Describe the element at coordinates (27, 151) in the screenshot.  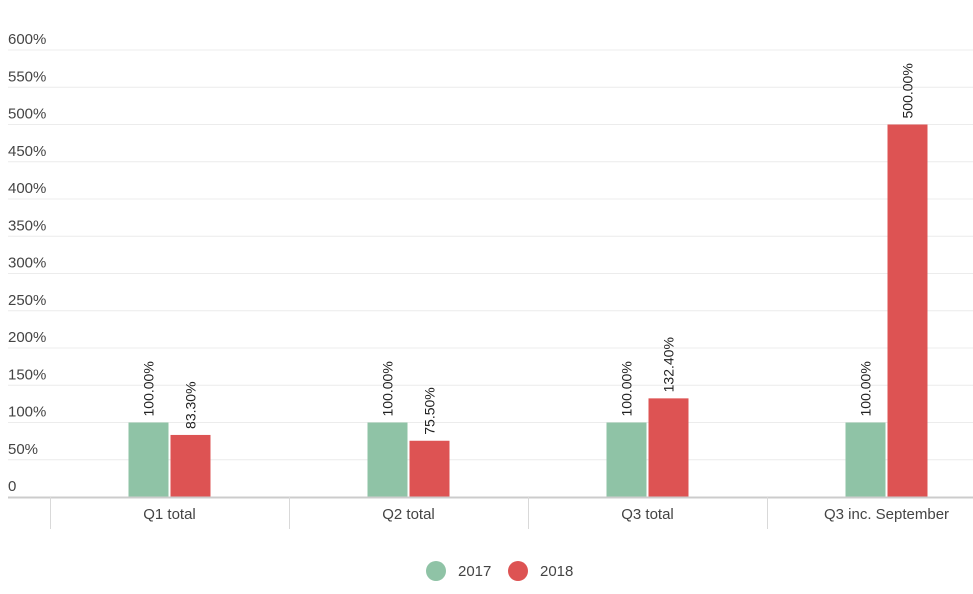
I see `y-tick-label: 450%` at that location.